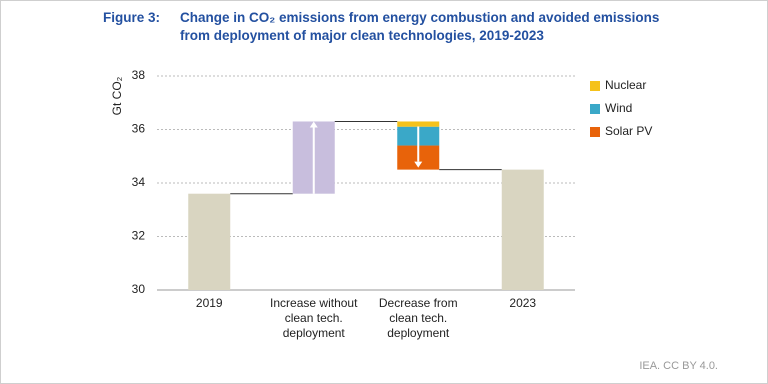  I want to click on legend-label: Solar PV, so click(628, 131).